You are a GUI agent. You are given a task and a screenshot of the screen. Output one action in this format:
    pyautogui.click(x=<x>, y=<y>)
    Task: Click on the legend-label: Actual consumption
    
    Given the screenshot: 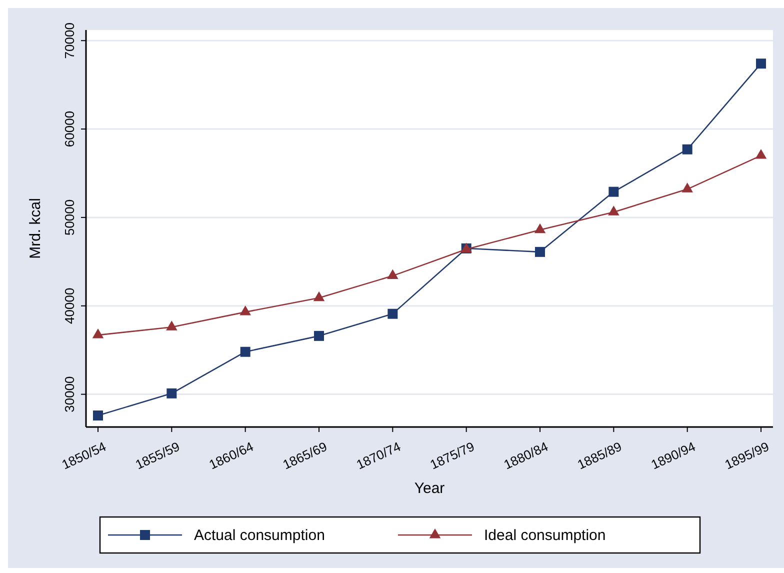 What is the action you would take?
    pyautogui.click(x=259, y=535)
    